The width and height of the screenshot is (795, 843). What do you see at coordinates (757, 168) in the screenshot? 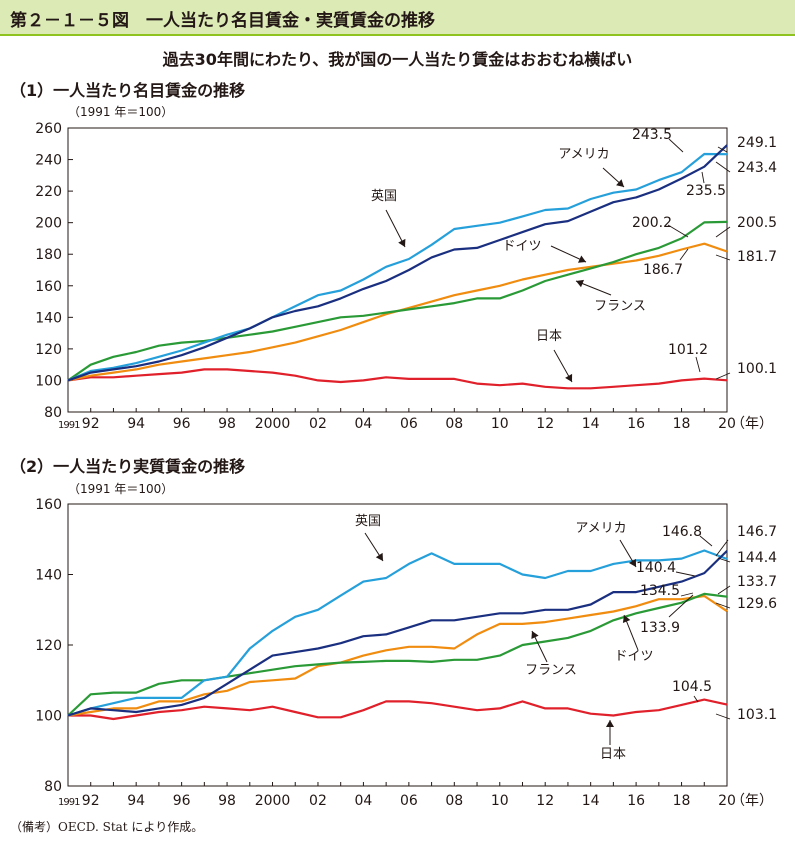
I see `data-label-uk: 243.4` at bounding box center [757, 168].